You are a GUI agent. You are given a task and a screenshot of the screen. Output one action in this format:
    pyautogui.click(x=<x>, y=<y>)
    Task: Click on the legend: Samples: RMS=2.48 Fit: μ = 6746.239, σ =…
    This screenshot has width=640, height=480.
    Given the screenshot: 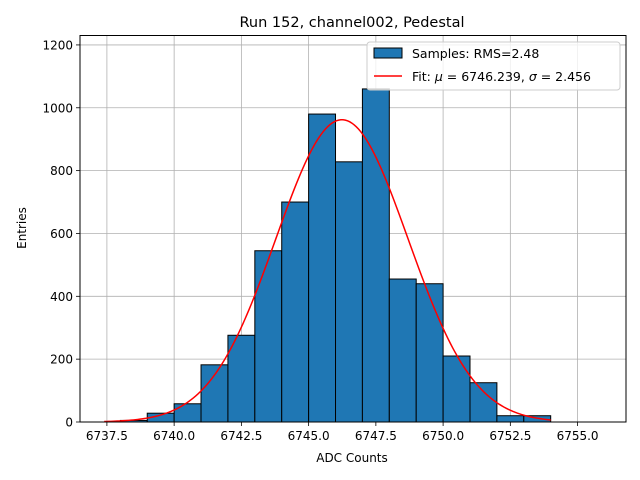 What is the action you would take?
    pyautogui.click(x=493, y=66)
    